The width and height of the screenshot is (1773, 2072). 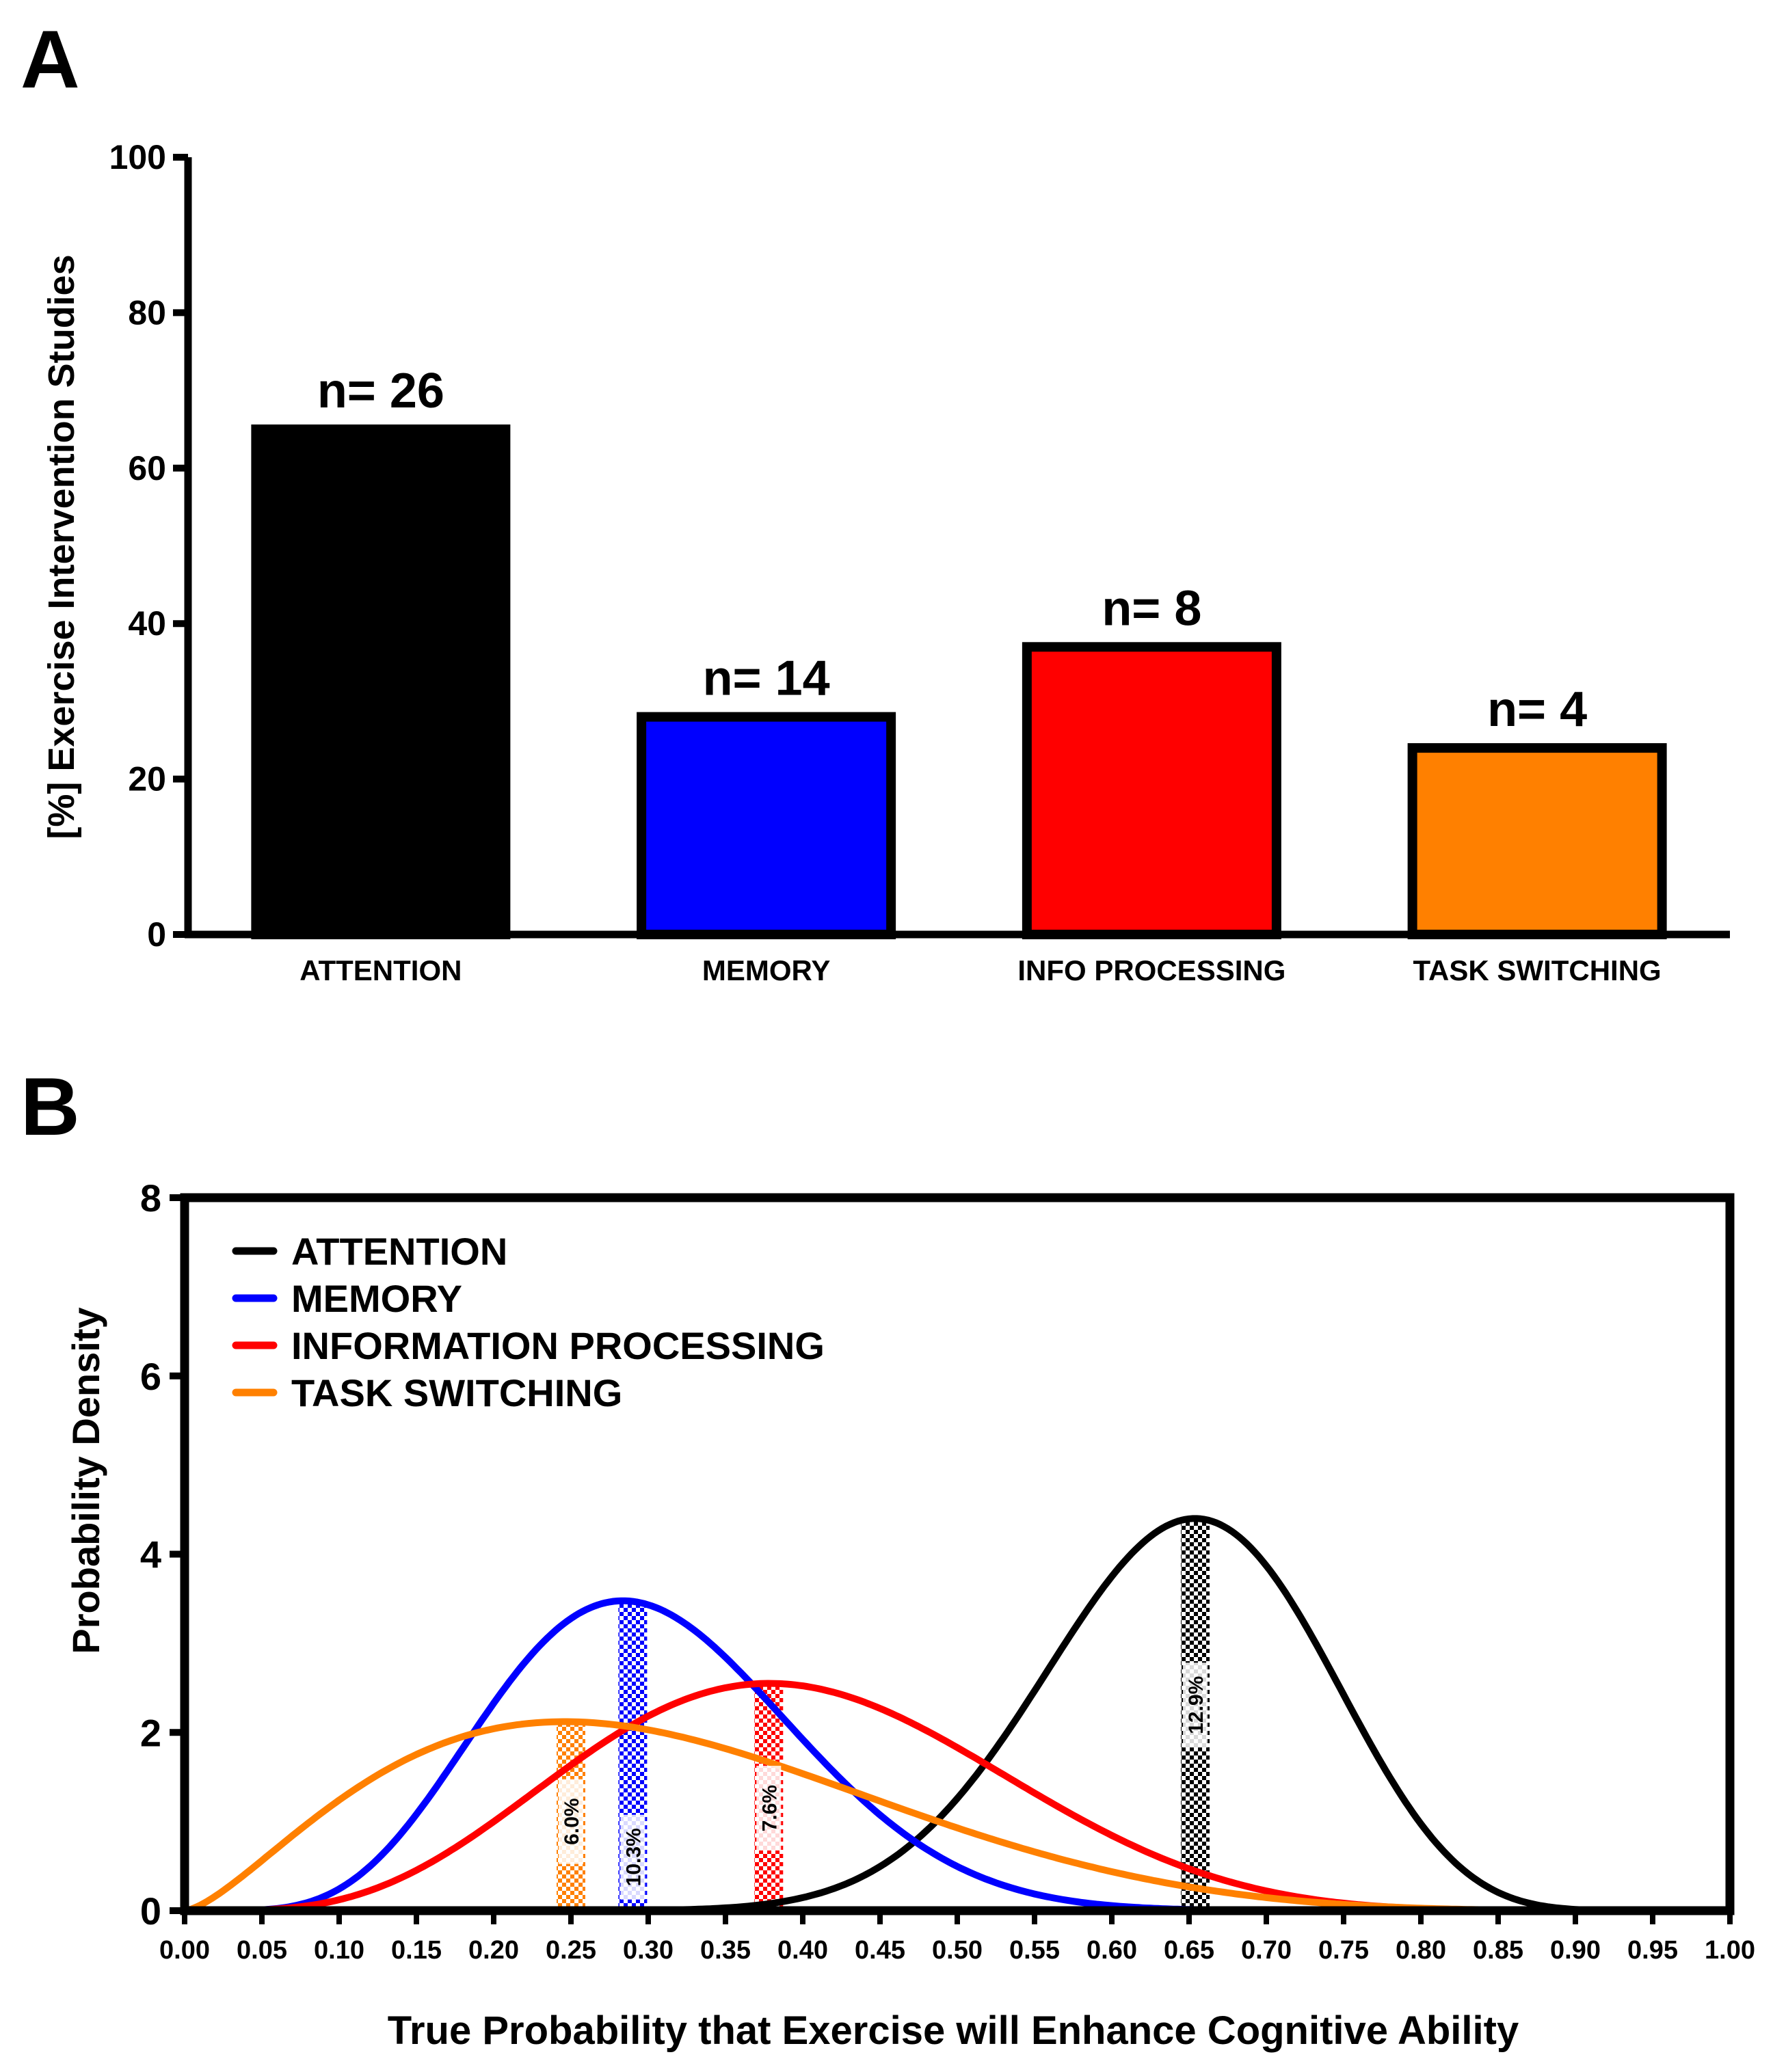 What do you see at coordinates (802, 1951) in the screenshot?
I see `b-x-tick-label: 0.40` at bounding box center [802, 1951].